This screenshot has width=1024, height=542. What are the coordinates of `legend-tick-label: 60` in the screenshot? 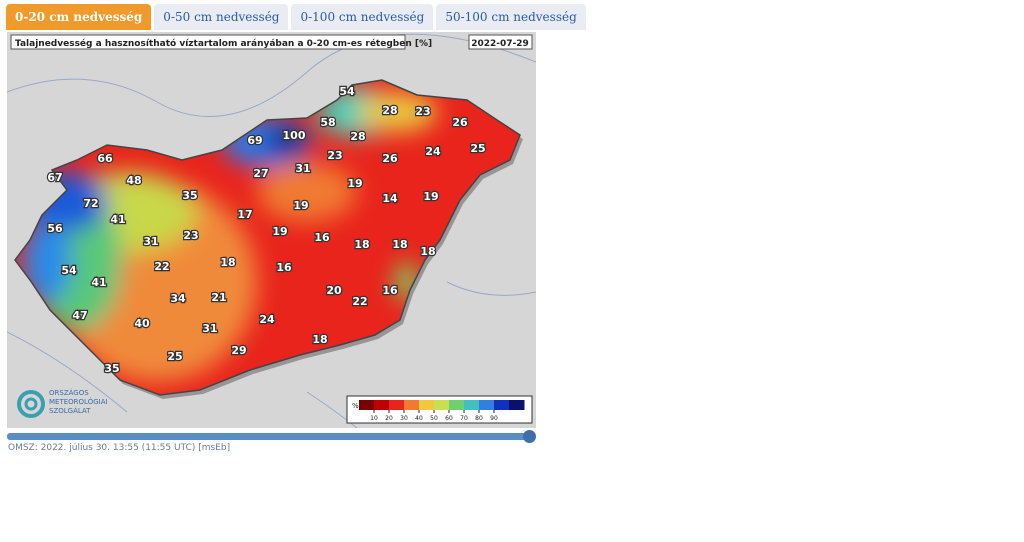 It's located at (449, 418).